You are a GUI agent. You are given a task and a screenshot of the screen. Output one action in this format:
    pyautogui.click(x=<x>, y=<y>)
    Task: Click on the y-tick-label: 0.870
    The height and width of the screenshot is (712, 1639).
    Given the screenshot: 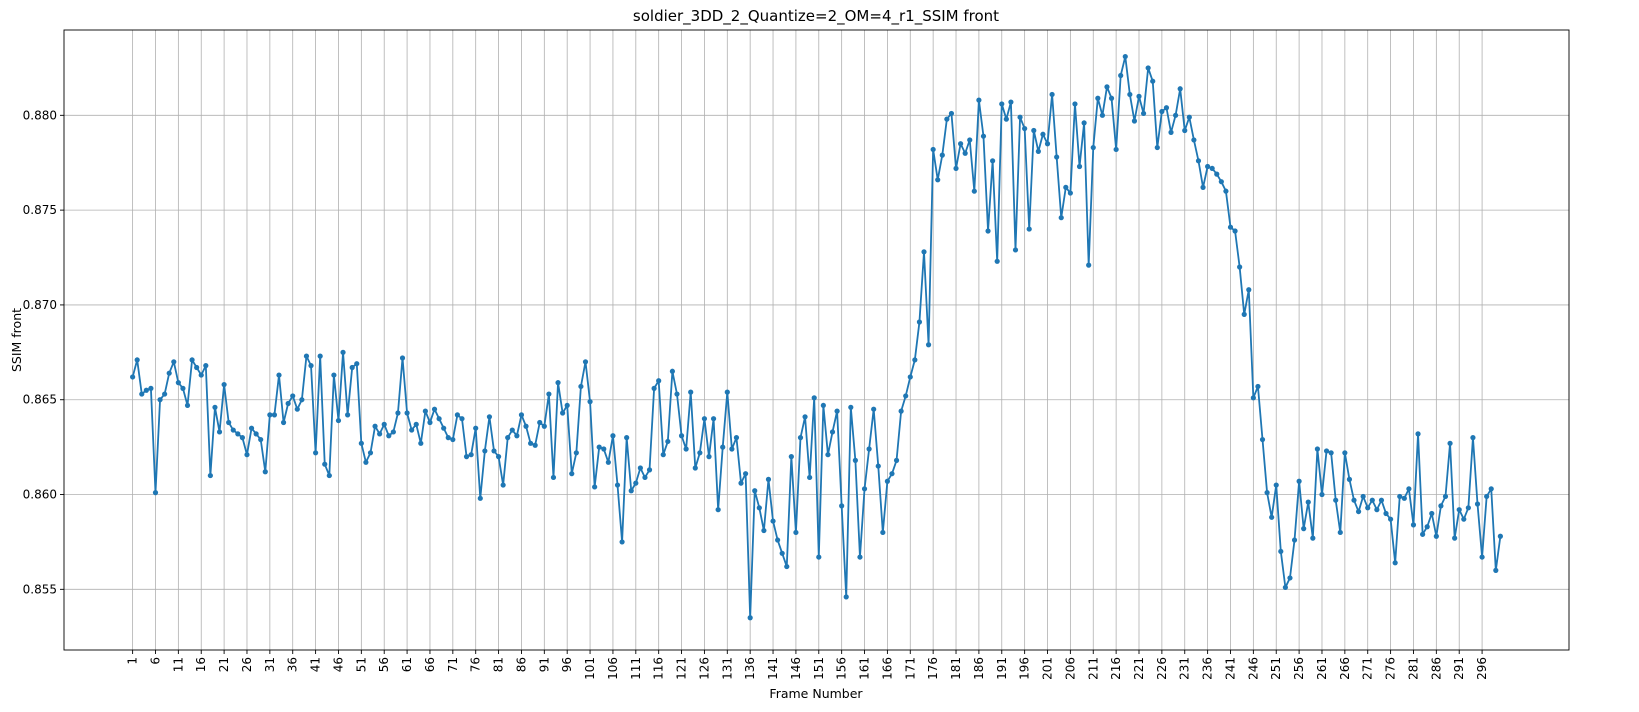 What is the action you would take?
    pyautogui.click(x=40, y=305)
    